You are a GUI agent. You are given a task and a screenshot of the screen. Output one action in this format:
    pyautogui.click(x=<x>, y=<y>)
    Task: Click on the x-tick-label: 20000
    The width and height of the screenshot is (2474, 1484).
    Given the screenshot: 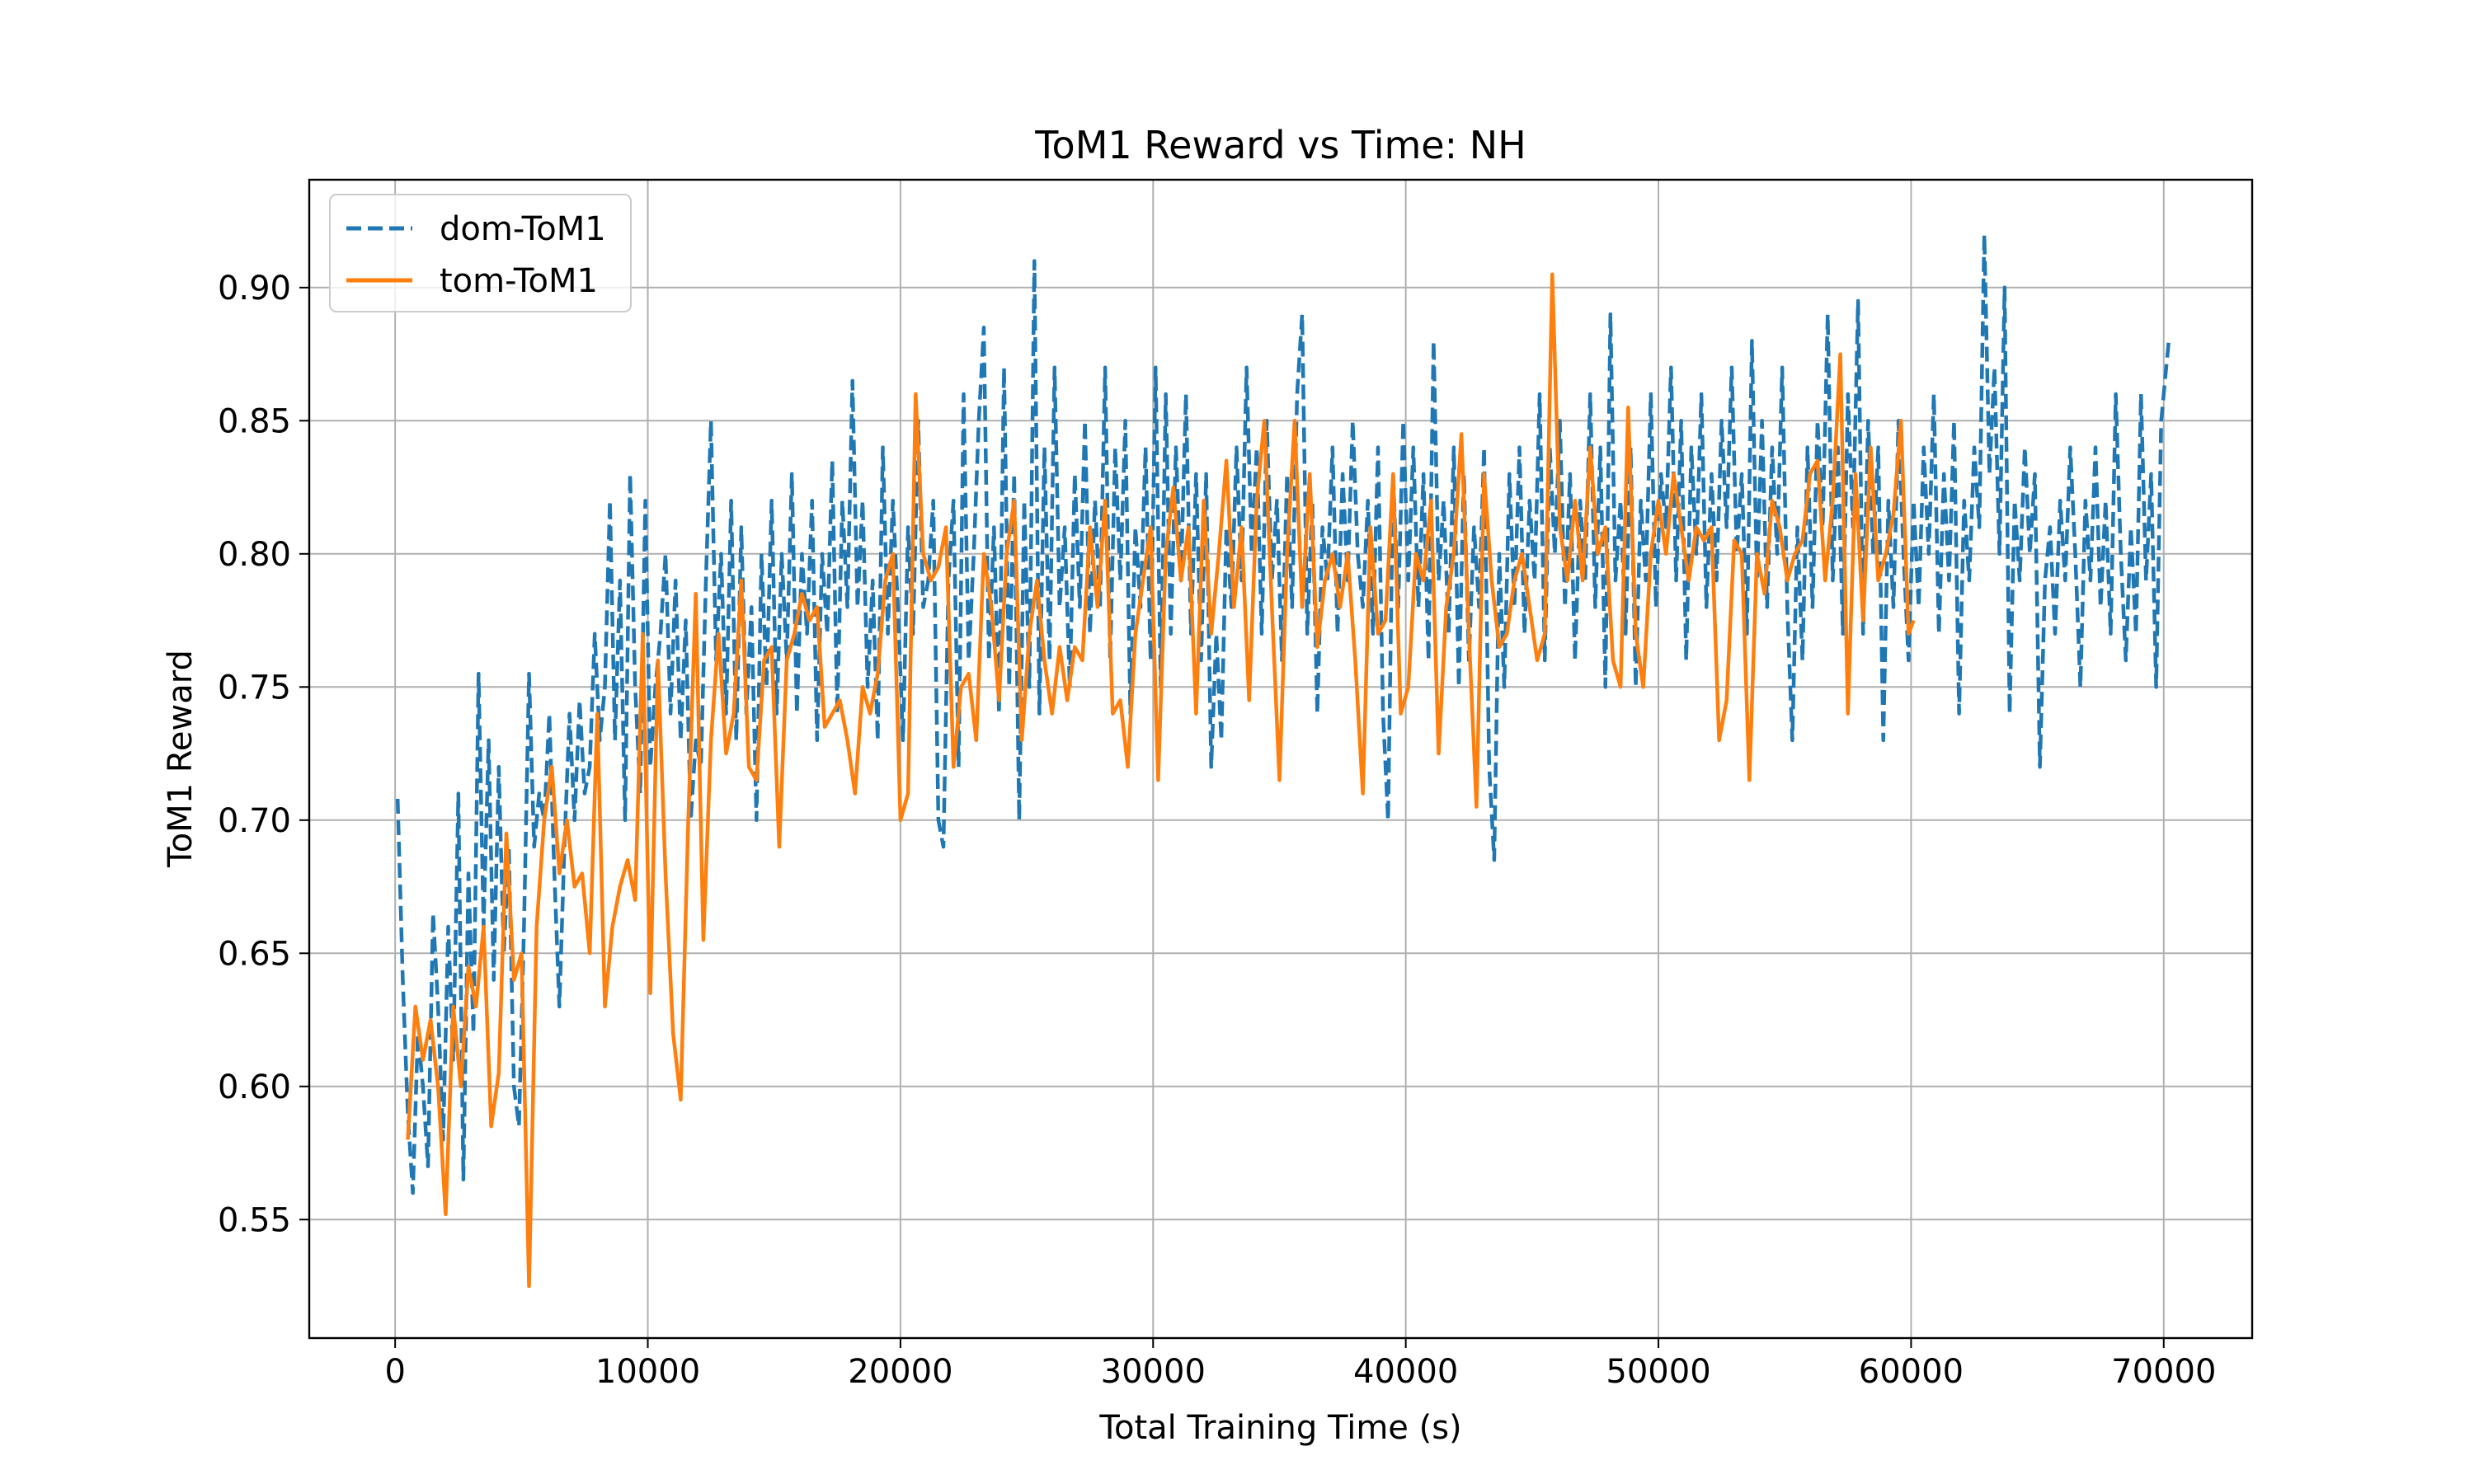 What is the action you would take?
    pyautogui.click(x=900, y=1372)
    